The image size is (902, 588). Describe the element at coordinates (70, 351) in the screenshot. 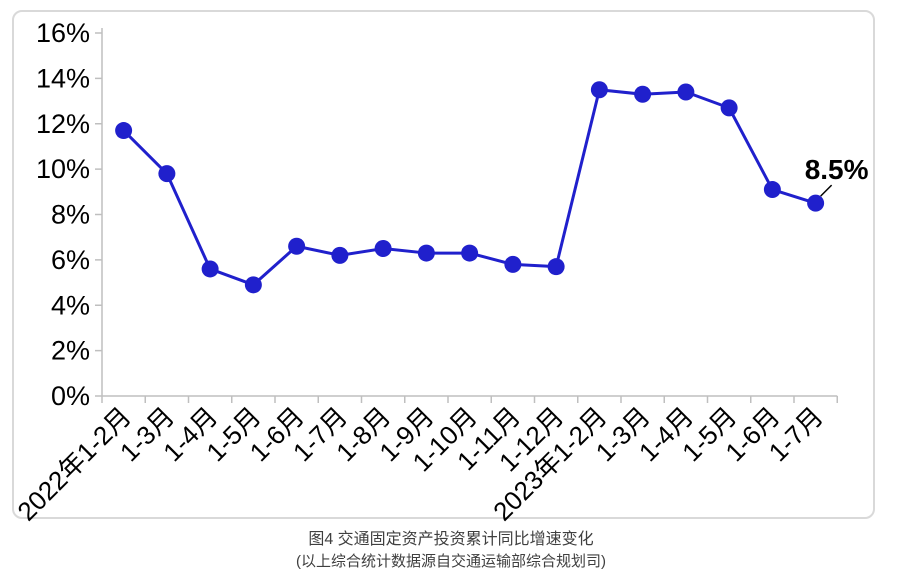

I see `y-tick-label: 2%` at that location.